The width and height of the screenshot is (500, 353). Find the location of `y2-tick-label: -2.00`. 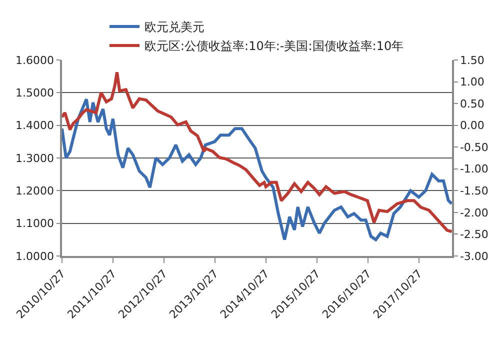

y2-tick-label: -2.00 is located at coordinates (474, 213).